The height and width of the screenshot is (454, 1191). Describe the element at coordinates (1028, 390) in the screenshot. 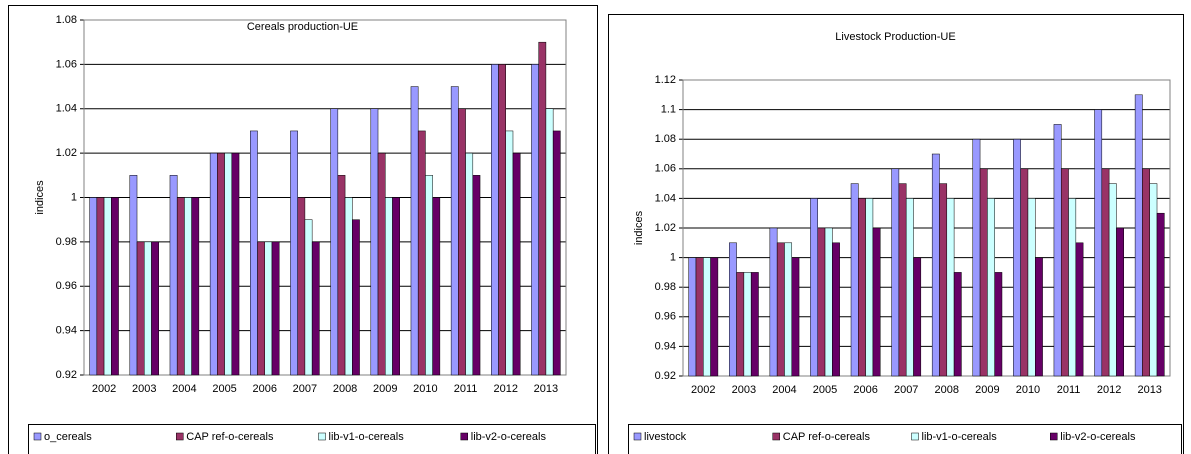

I see `x-tick-label: 2010` at that location.